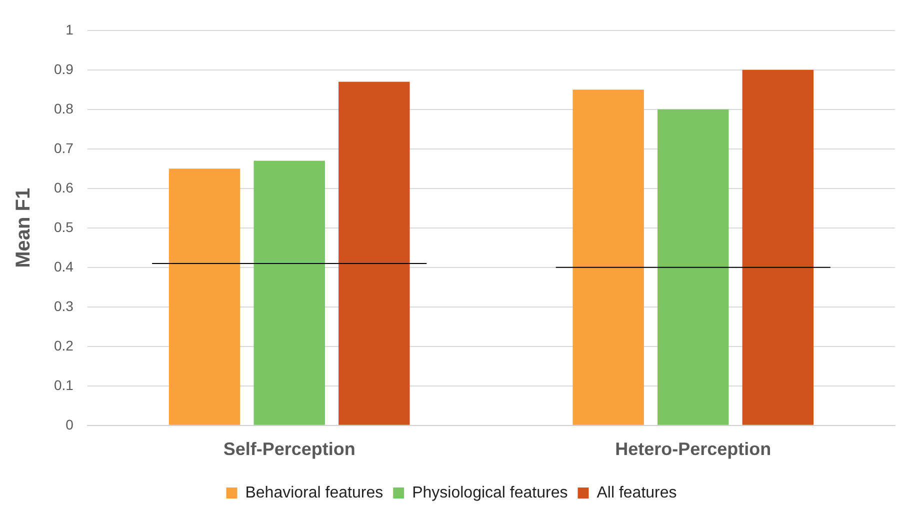 Image resolution: width=907 pixels, height=519 pixels. Describe the element at coordinates (636, 493) in the screenshot. I see `legend-label: All features` at that location.